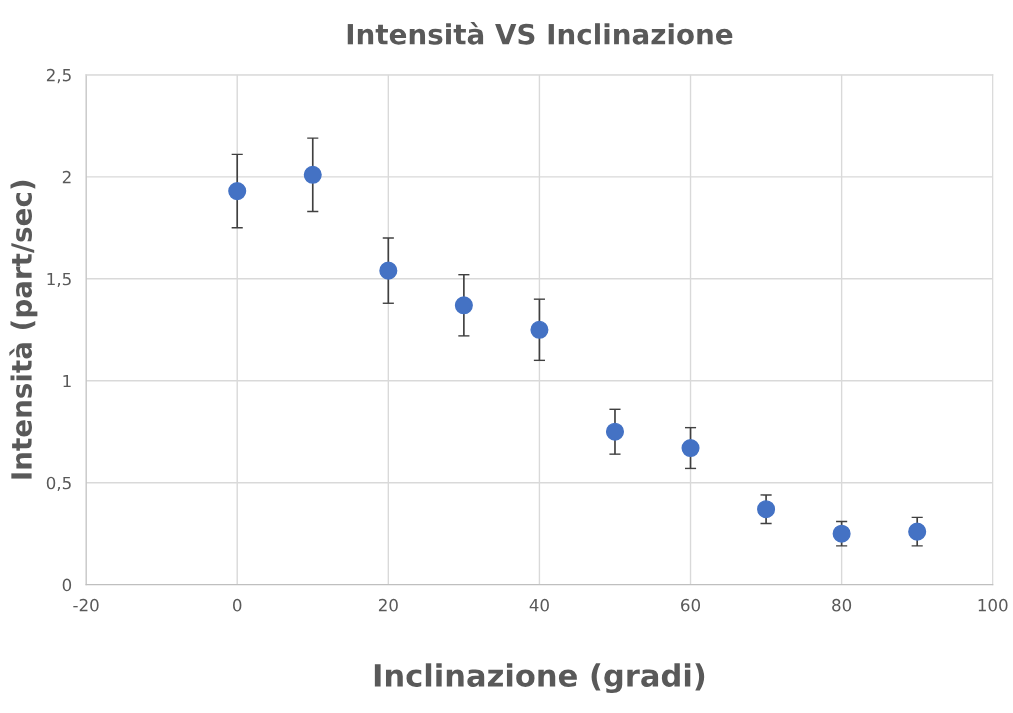 The image size is (1013, 713). I want to click on x-tick-label: 80, so click(842, 605).